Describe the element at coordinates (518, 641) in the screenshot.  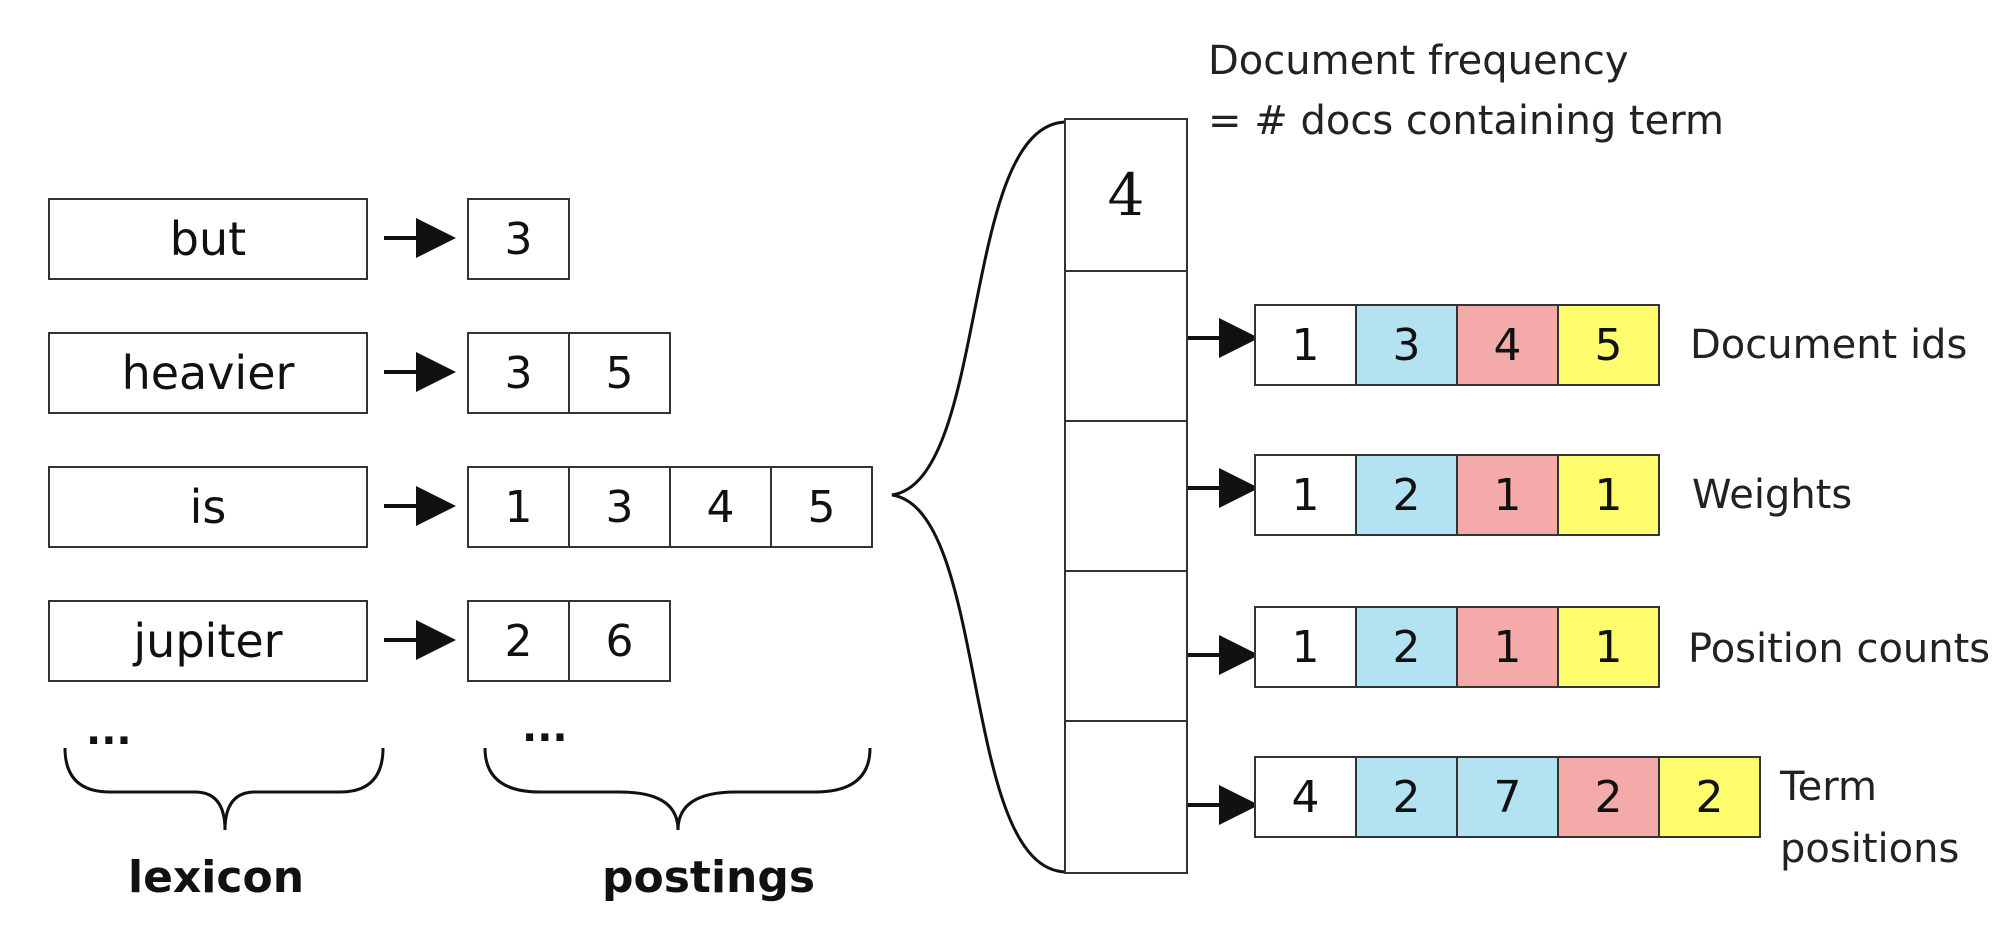
I see `posting-cell: 2` at that location.